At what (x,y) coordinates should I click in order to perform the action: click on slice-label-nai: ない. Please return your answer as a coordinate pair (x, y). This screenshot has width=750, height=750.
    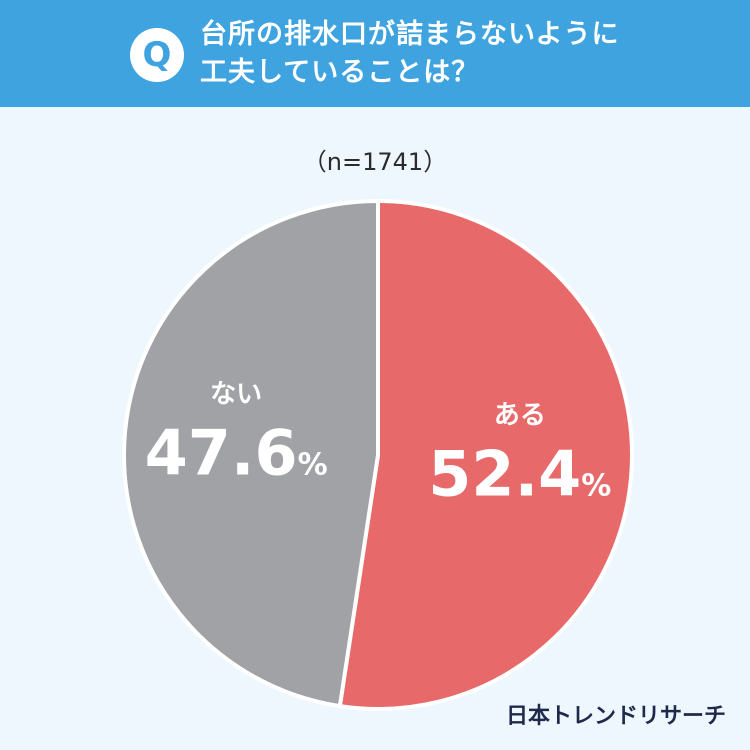
    Looking at the image, I should click on (236, 394).